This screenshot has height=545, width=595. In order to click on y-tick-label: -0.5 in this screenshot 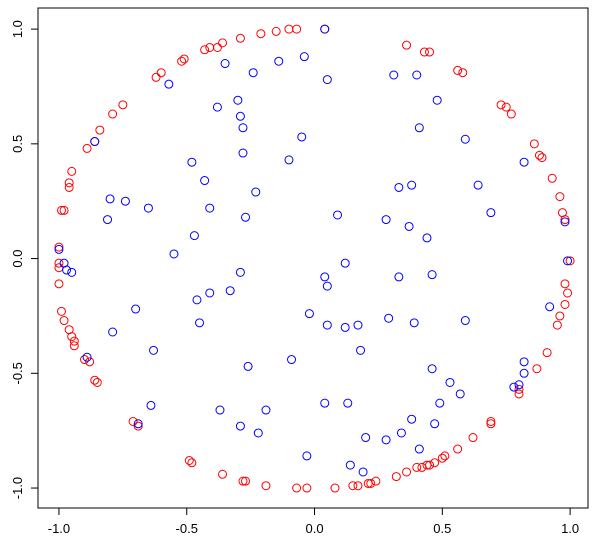, I will do `click(17, 373)`.